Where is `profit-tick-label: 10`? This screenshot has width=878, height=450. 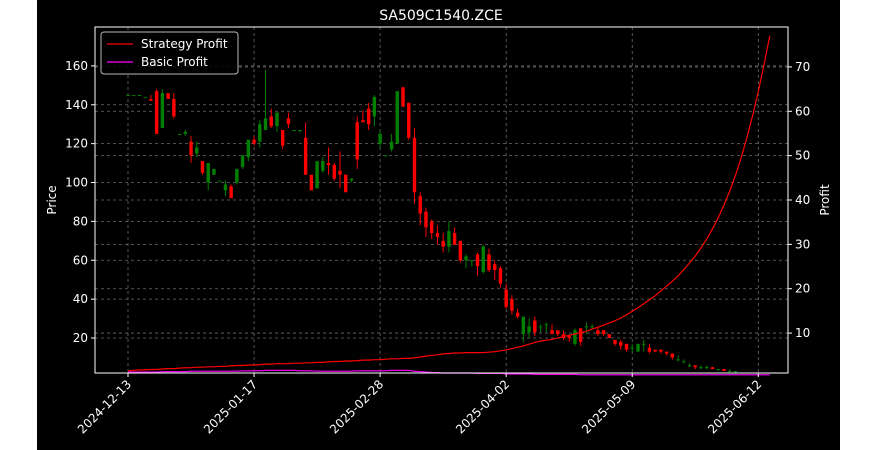
profit-tick-label: 10 is located at coordinates (802, 333).